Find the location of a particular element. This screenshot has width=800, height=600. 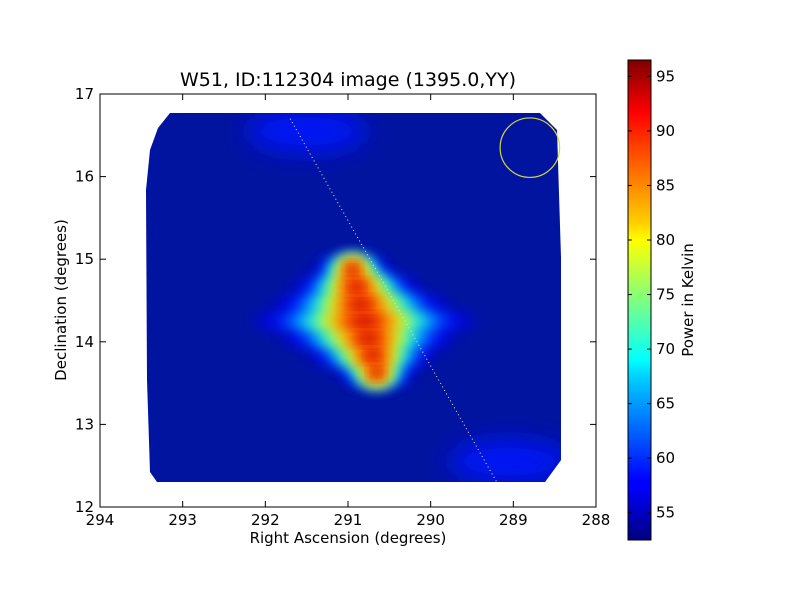

x-tick-label: 289 is located at coordinates (513, 520).